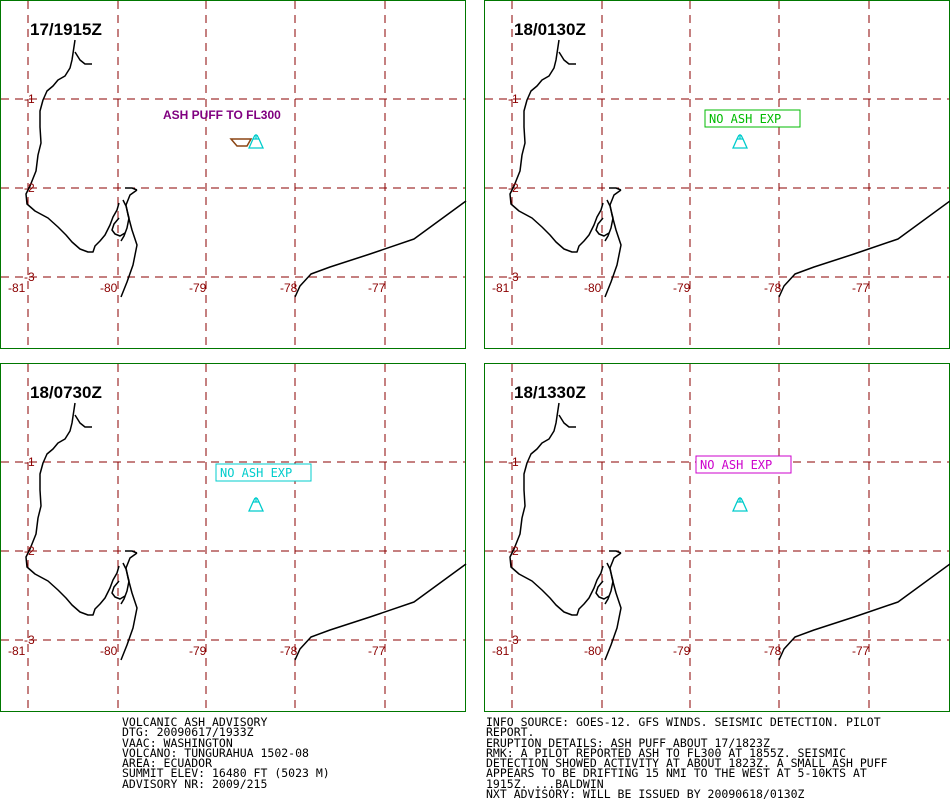 The width and height of the screenshot is (950, 812). What do you see at coordinates (195, 722) in the screenshot?
I see `advisory-line: VOLCANIC ASH ADVISORY` at bounding box center [195, 722].